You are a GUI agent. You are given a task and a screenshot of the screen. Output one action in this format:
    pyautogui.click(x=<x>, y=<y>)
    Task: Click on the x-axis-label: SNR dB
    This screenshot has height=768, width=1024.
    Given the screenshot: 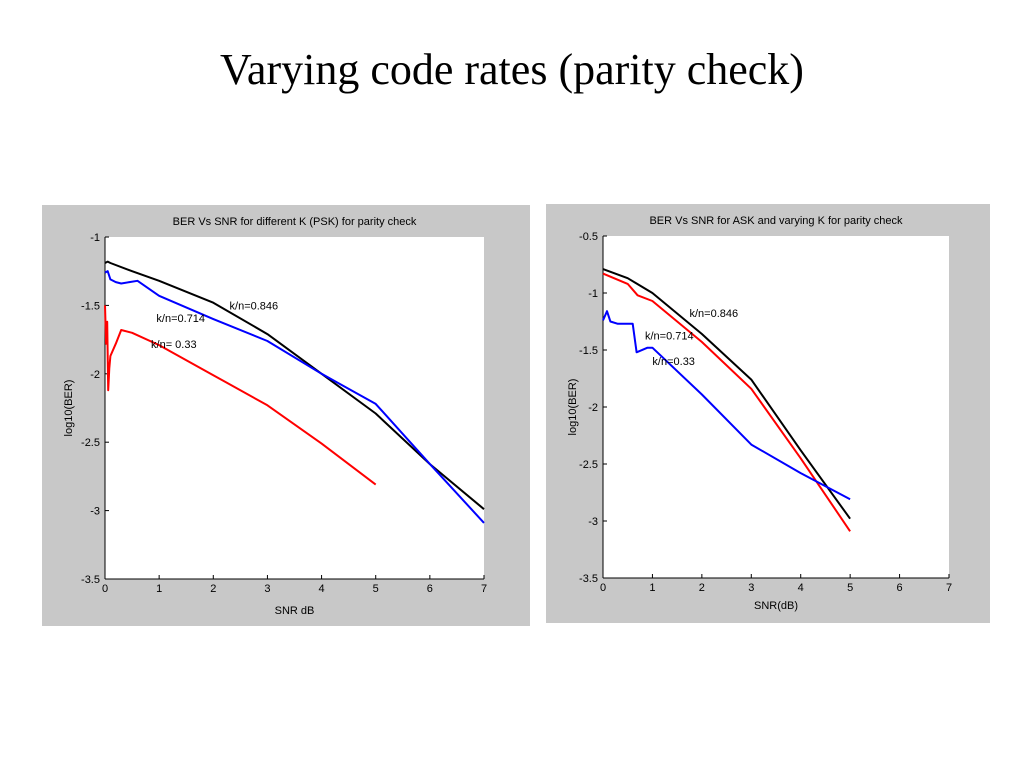 What is the action you would take?
    pyautogui.click(x=295, y=611)
    